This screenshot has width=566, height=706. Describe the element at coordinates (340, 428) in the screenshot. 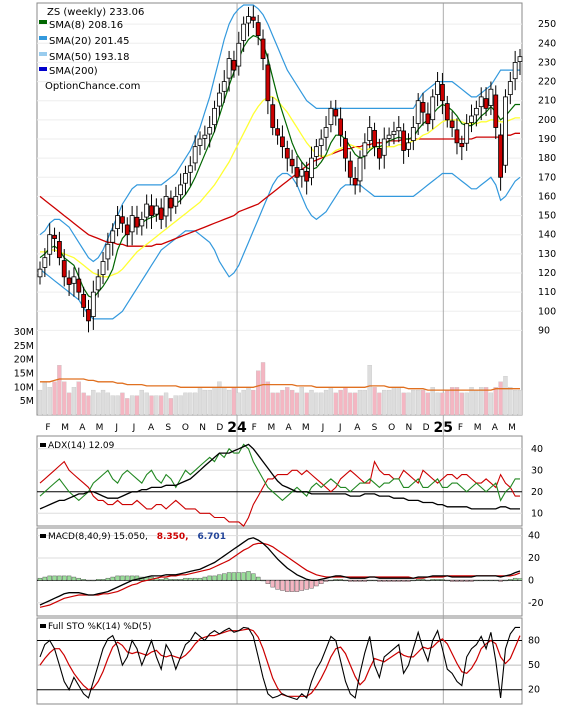

I see `x-axis-label: J` at that location.